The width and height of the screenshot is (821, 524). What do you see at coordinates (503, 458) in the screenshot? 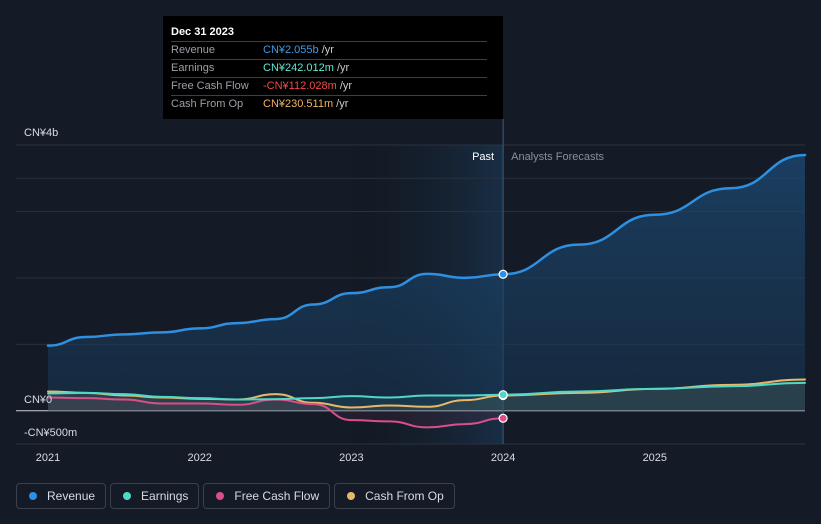
I see `x-tick-label: 2024` at bounding box center [503, 458].